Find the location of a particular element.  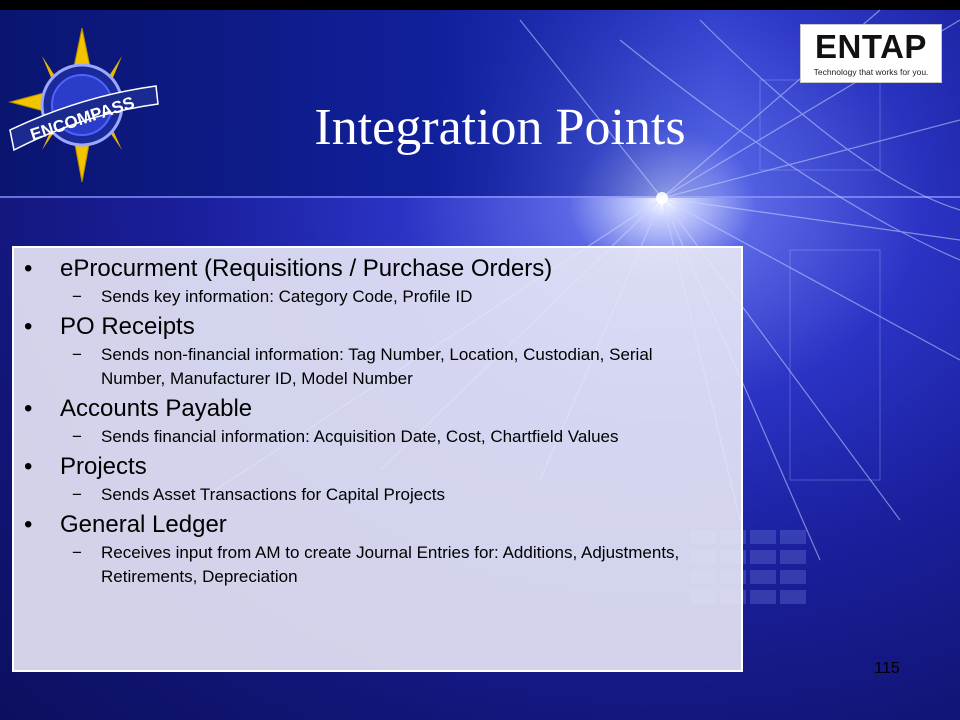

entap-logo-tagline: Technology that works for you. is located at coordinates (871, 72).